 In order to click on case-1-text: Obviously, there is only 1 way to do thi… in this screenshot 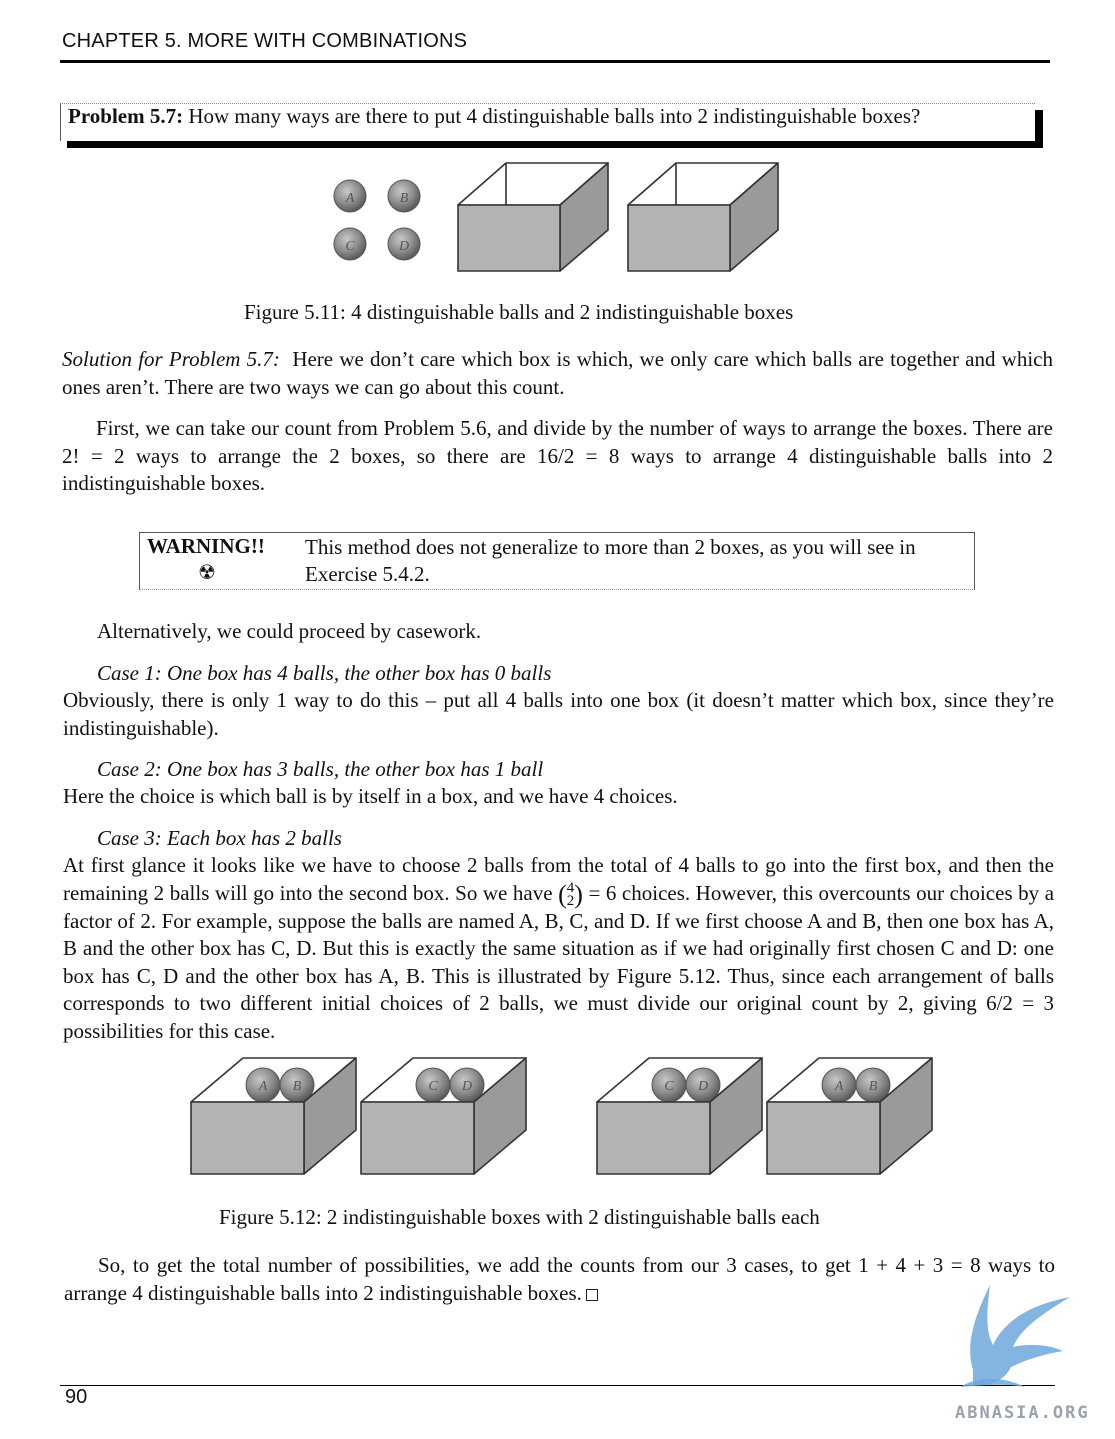, I will do `click(558, 714)`.